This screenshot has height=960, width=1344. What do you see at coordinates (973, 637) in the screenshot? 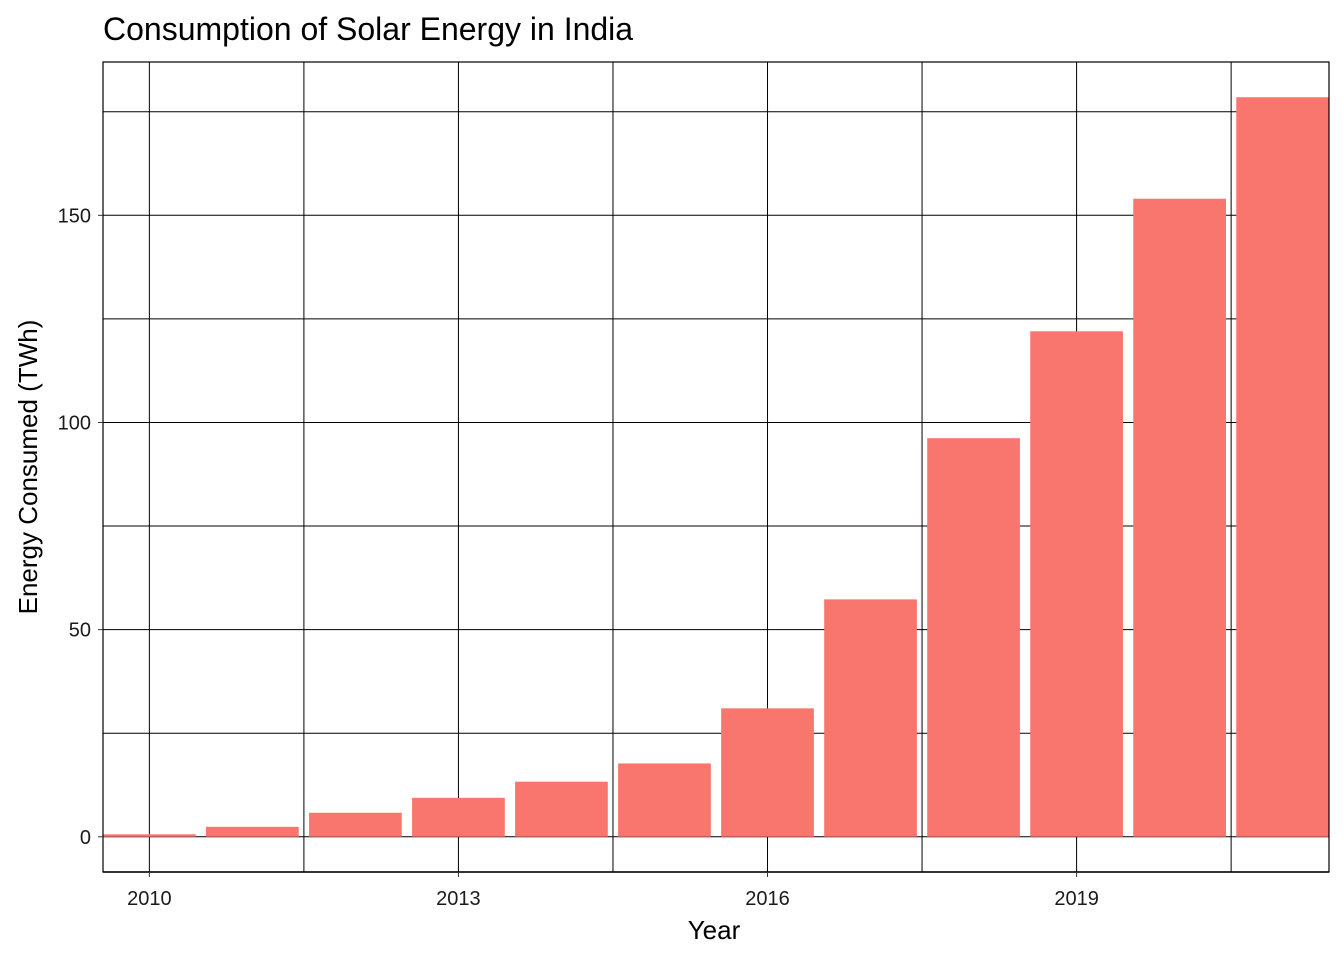
I see `bar-2018` at bounding box center [973, 637].